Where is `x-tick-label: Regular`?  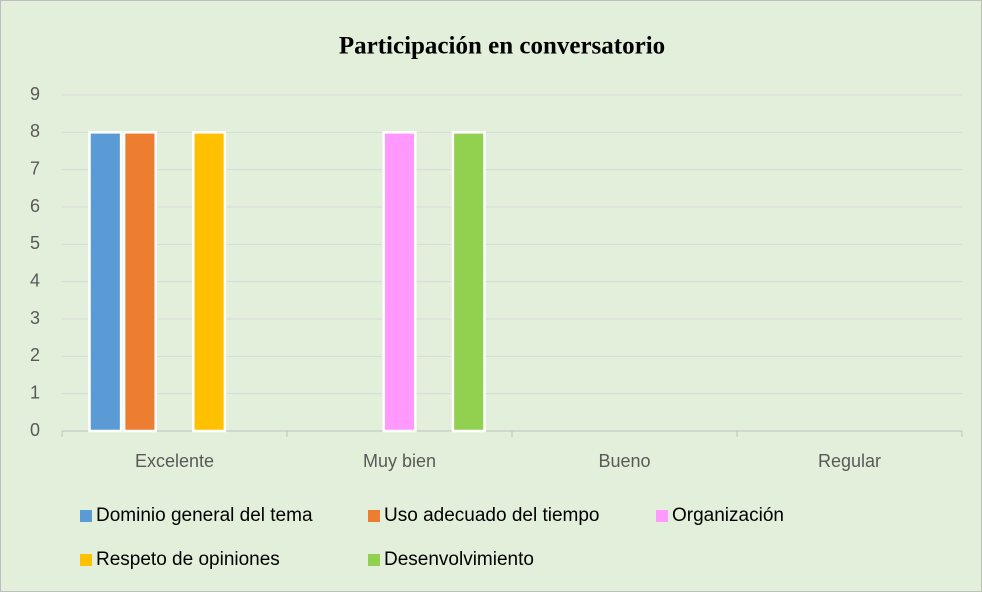 x-tick-label: Regular is located at coordinates (849, 461).